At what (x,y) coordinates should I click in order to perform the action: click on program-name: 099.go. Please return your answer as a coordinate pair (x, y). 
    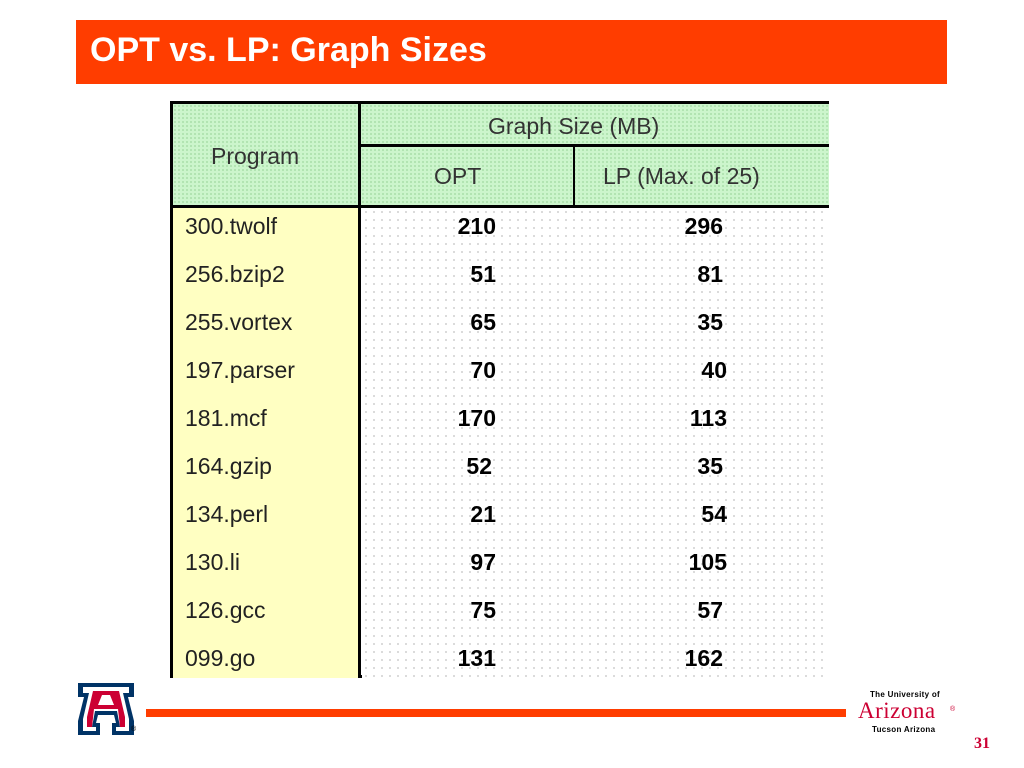
    Looking at the image, I should click on (220, 658).